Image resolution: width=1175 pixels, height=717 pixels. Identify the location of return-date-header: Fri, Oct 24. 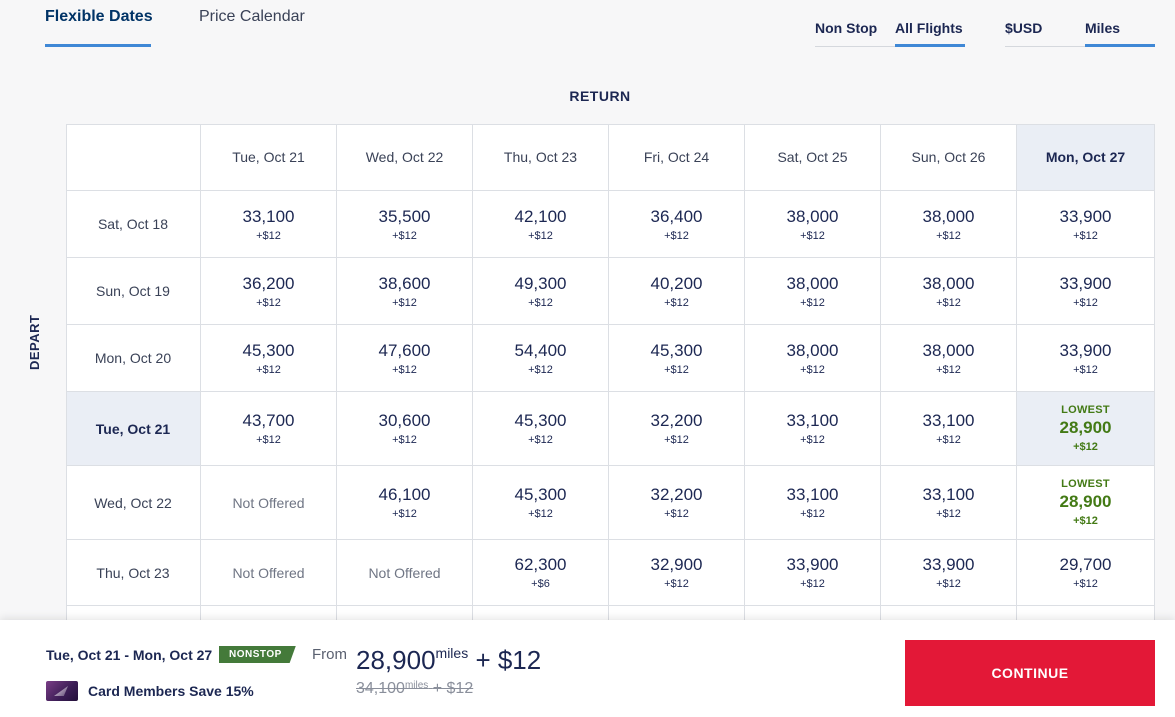
(677, 157).